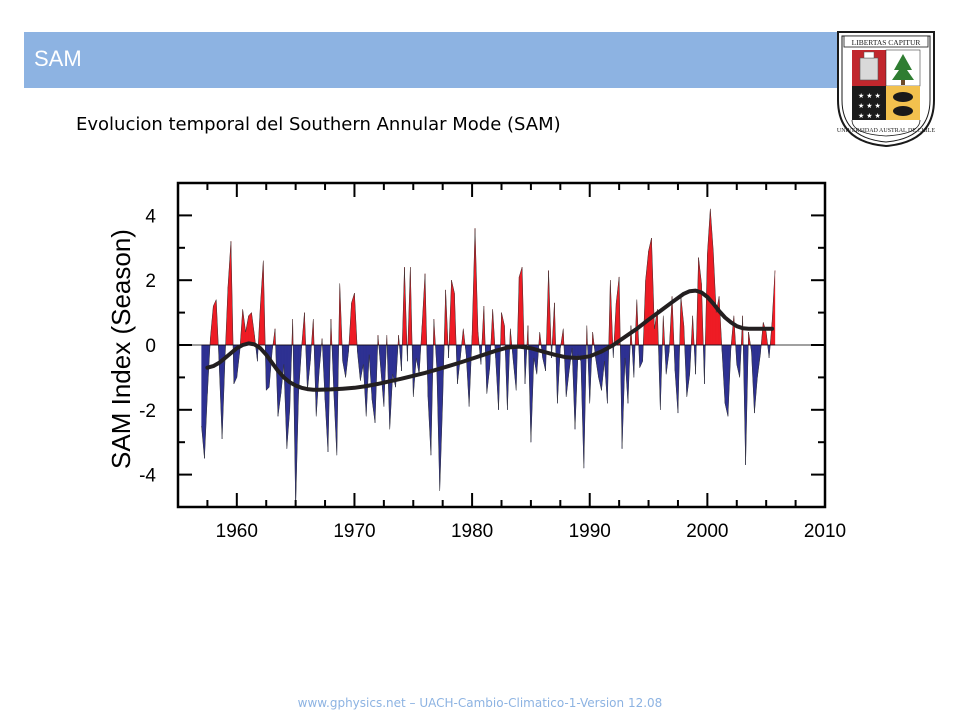  What do you see at coordinates (237, 531) in the screenshot?
I see `x-tick-label: 1960` at bounding box center [237, 531].